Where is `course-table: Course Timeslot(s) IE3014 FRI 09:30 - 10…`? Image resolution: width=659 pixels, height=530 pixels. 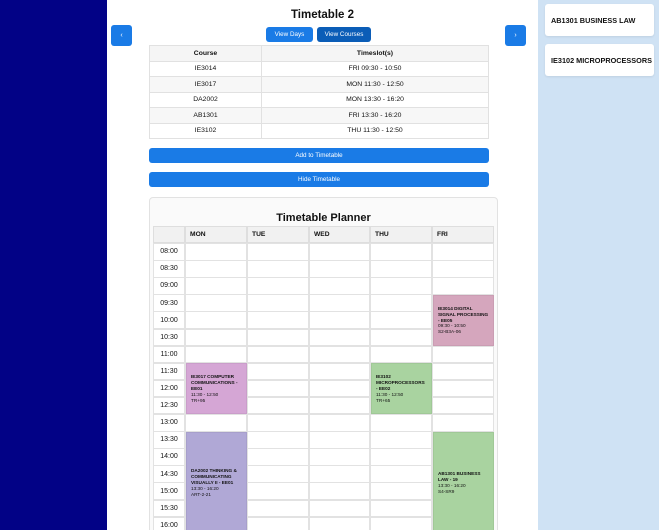
course-table: Course Timeslot(s) IE3014 FRI 09:30 - 10… is located at coordinates (319, 92).